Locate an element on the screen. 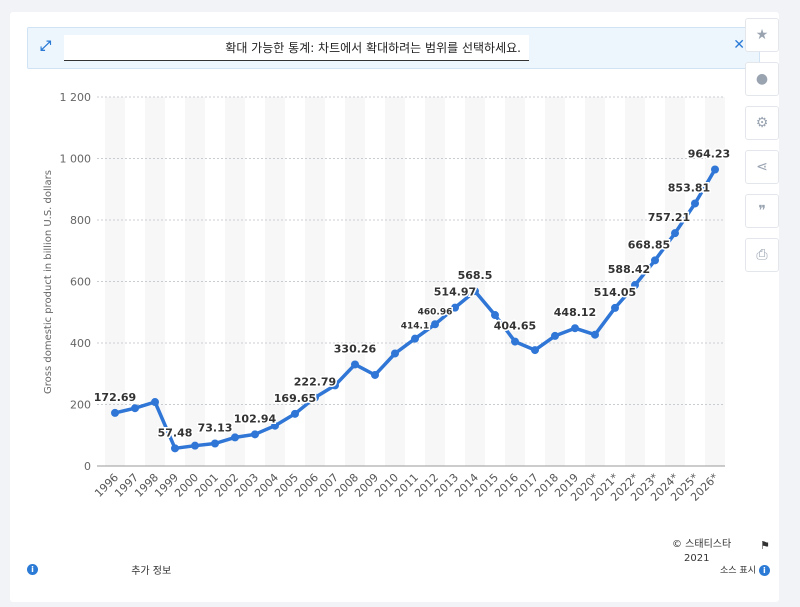  share-button: ⋖ is located at coordinates (762, 167).